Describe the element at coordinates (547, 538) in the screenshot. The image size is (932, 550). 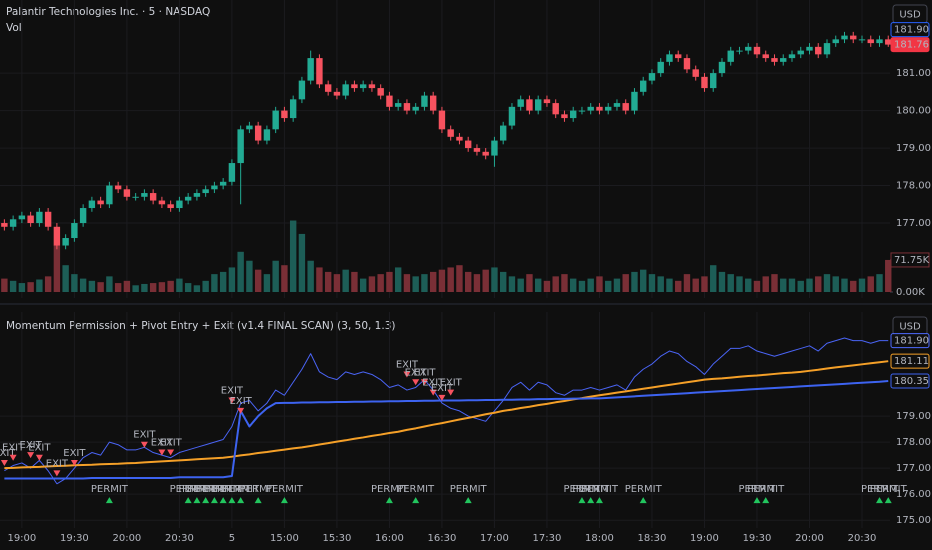
I see `x-tick-label: 17:30` at that location.